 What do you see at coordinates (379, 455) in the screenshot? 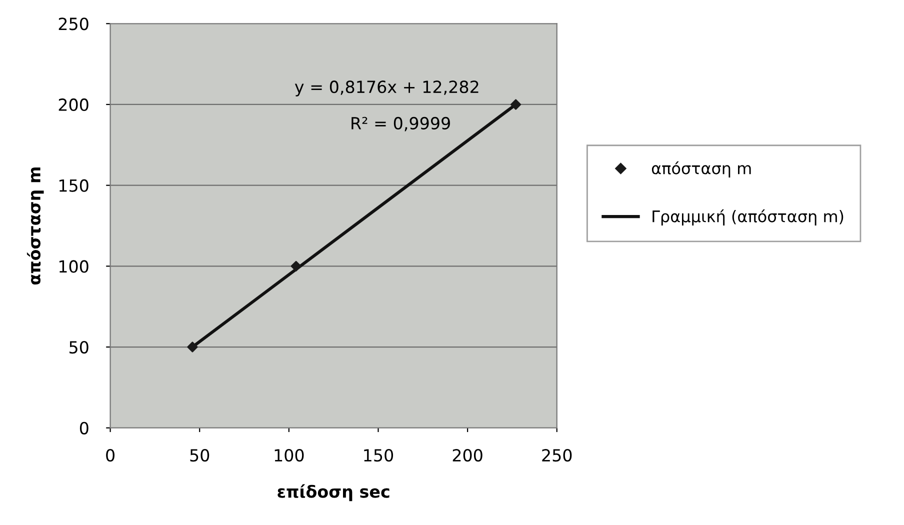
I see `x-tick-label: 150` at bounding box center [379, 455].